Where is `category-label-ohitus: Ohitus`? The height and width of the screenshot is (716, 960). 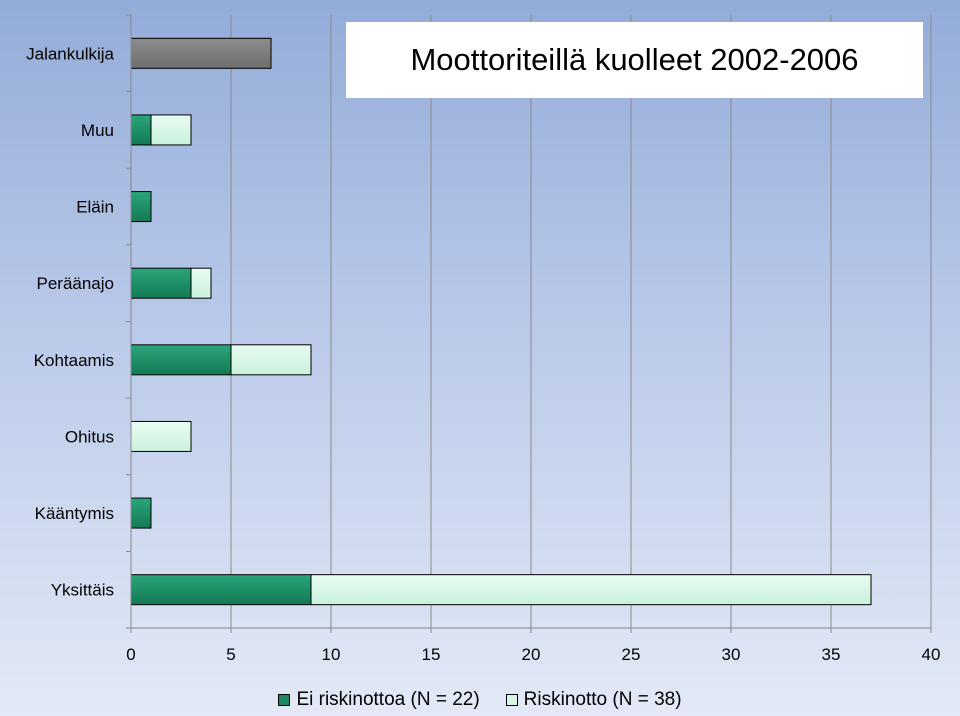 category-label-ohitus: Ohitus is located at coordinates (89, 436).